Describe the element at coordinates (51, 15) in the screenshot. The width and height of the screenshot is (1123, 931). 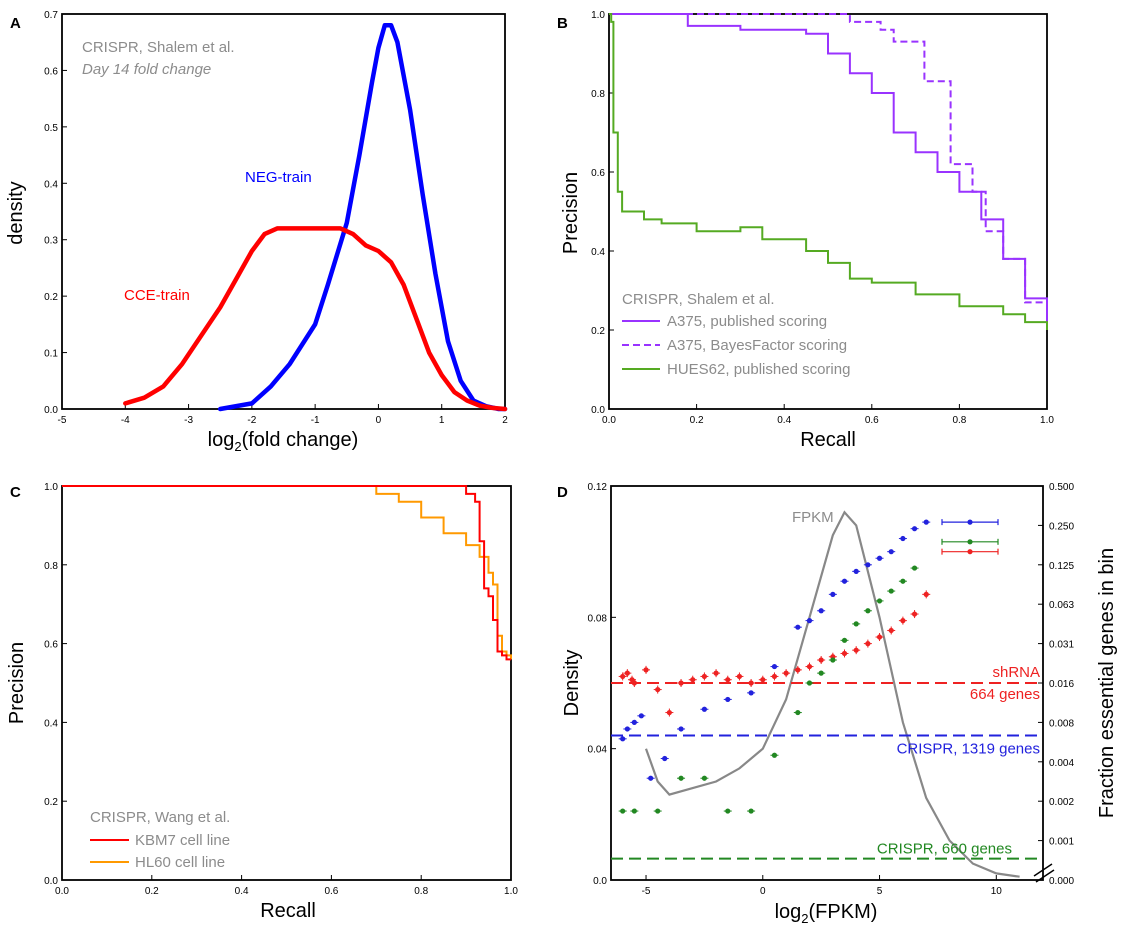
I see `y-tick-label: 0.7` at that location.